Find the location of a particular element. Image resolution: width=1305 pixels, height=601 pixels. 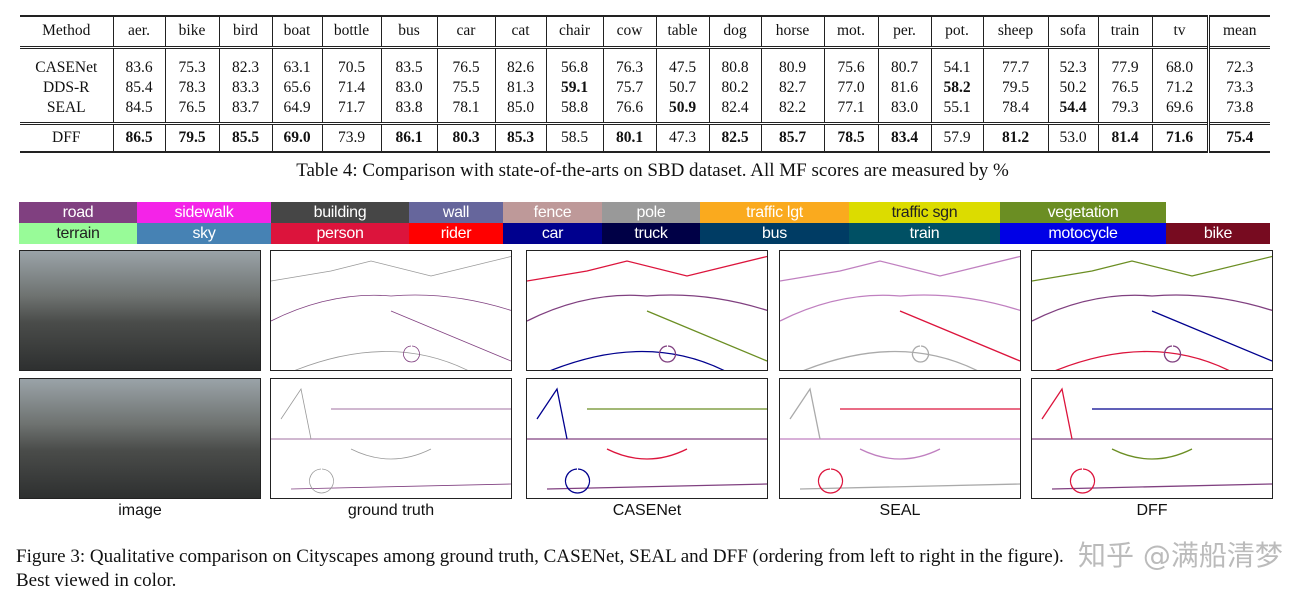

score-cell: 80.3 is located at coordinates (465, 137).